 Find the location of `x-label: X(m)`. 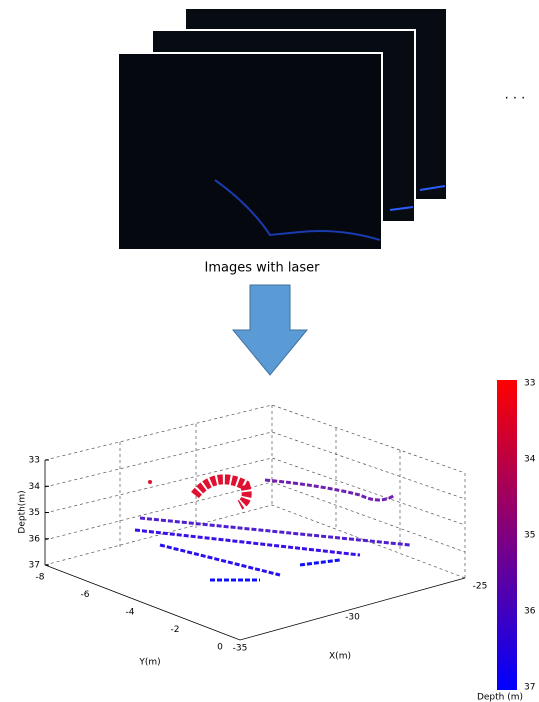

x-label: X(m) is located at coordinates (340, 657).